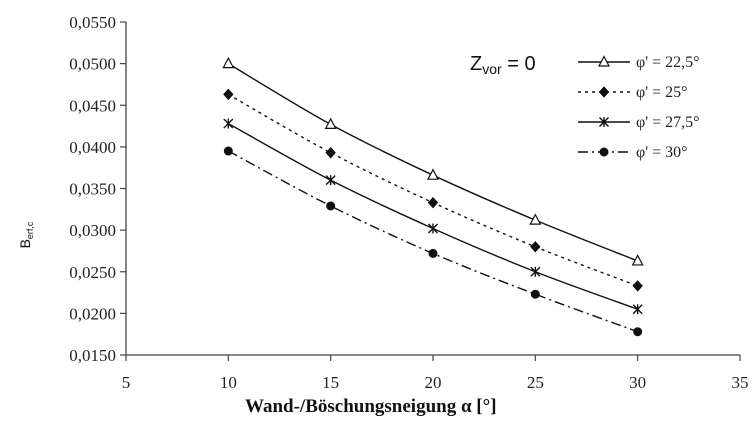 This screenshot has width=754, height=430. What do you see at coordinates (662, 152) in the screenshot?
I see `legend-label: φ' = 30°` at bounding box center [662, 152].